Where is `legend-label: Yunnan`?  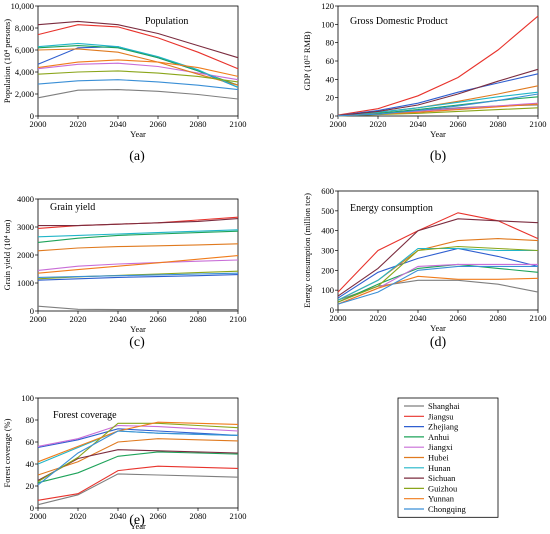
legend-label: Yunnan is located at coordinates (441, 499).